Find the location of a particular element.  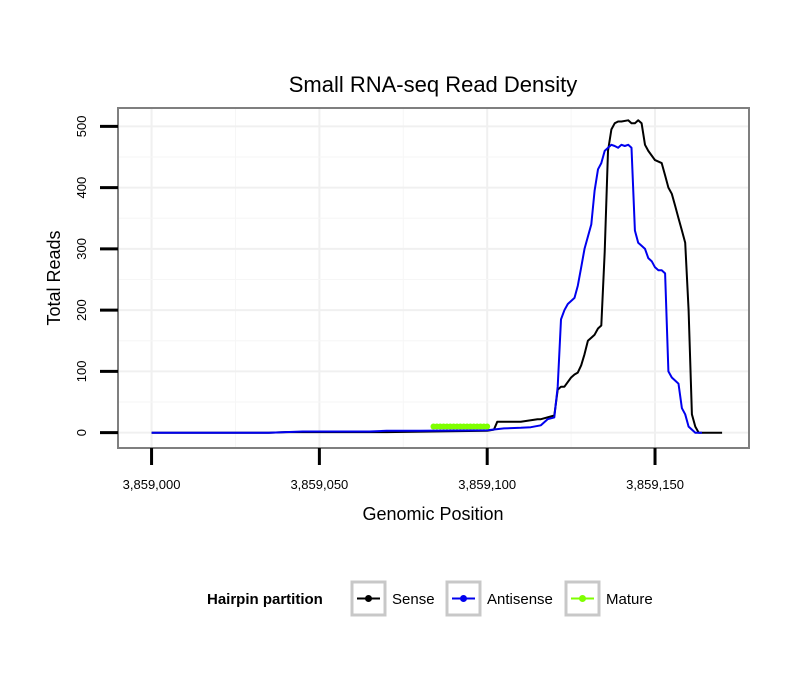

legend-item-antisense: Antisense is located at coordinates (499, 598).